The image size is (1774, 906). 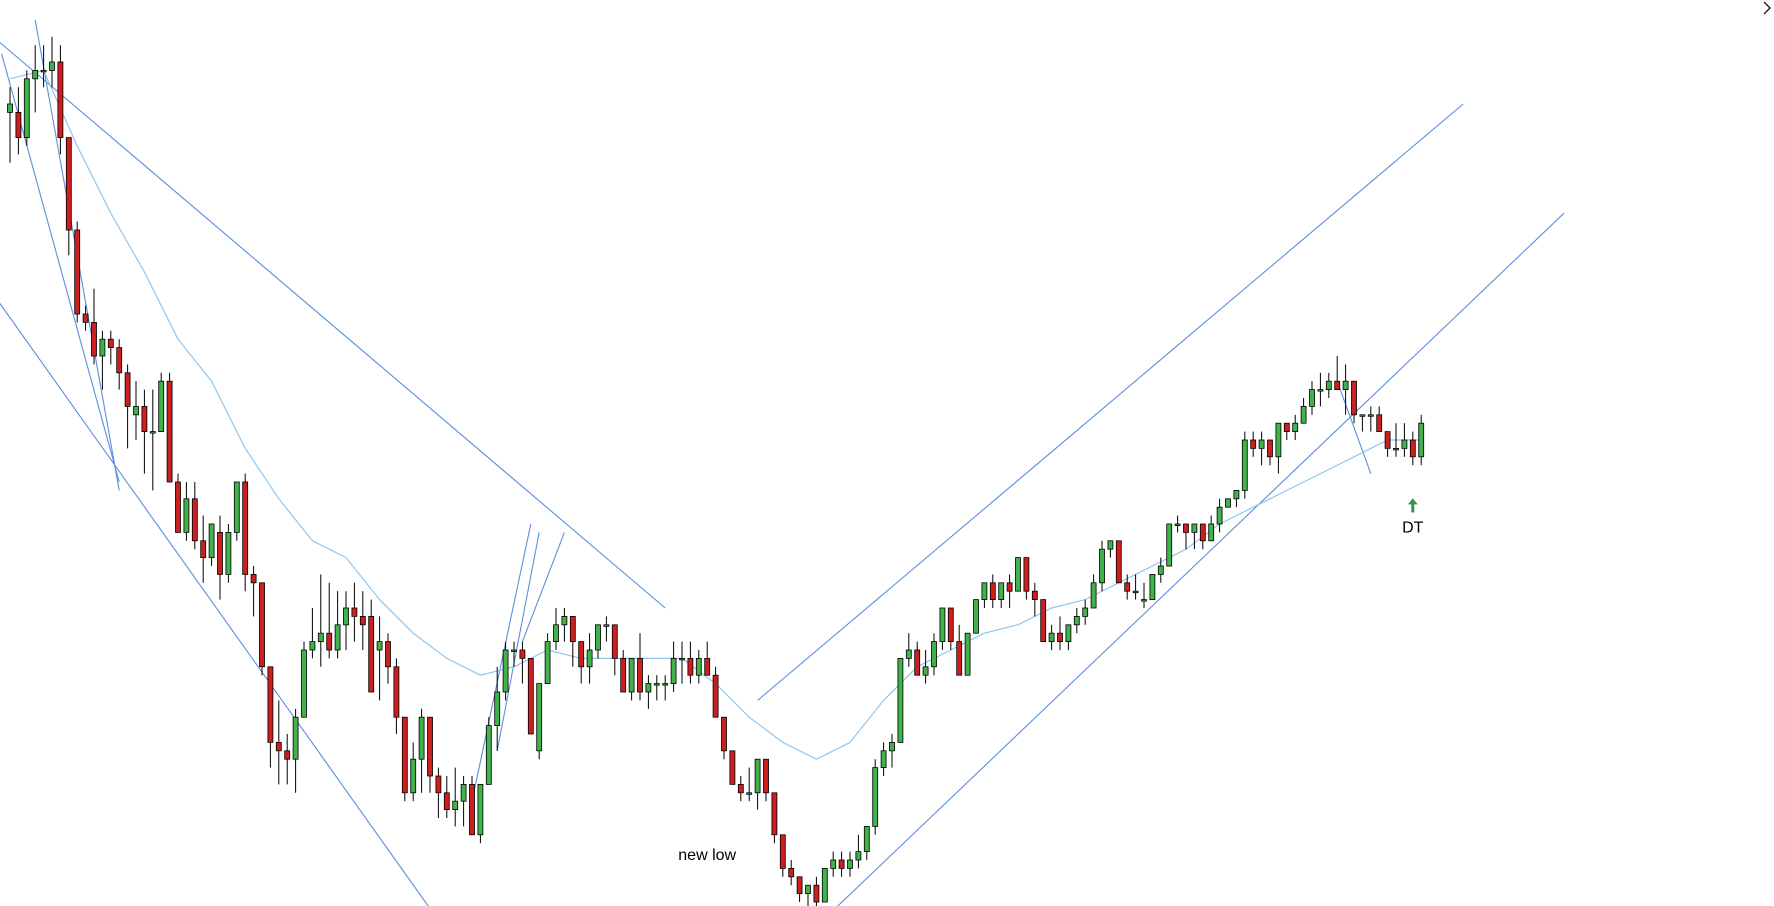 I want to click on annotation-label: new low, so click(x=707, y=855).